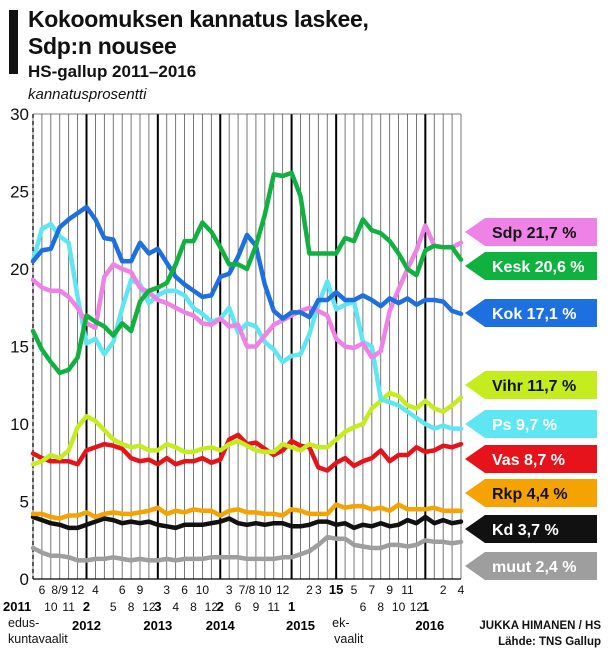 The width and height of the screenshot is (613, 661). Describe the element at coordinates (24, 502) in the screenshot. I see `y-tick-label: 5` at that location.